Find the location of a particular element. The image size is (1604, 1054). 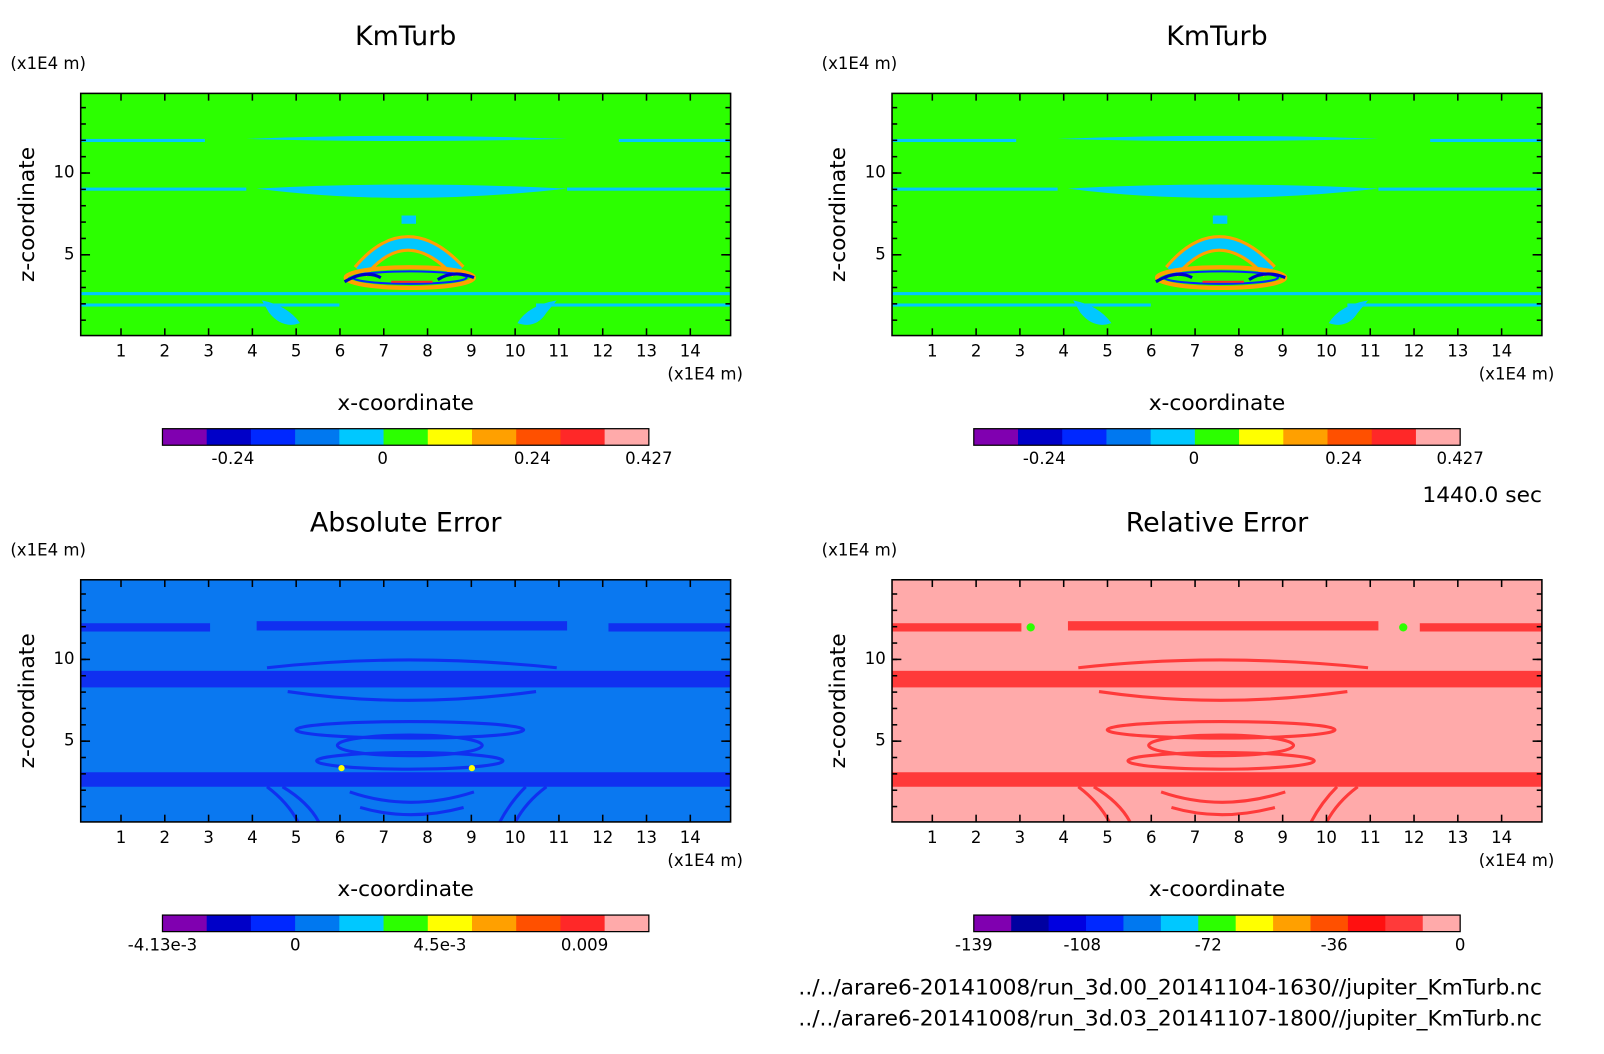

colorbar-tick-label: -0.24 is located at coordinates (233, 458).